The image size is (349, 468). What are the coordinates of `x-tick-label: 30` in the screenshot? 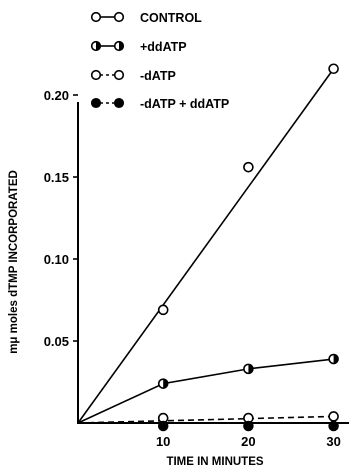 It's located at (333, 441).